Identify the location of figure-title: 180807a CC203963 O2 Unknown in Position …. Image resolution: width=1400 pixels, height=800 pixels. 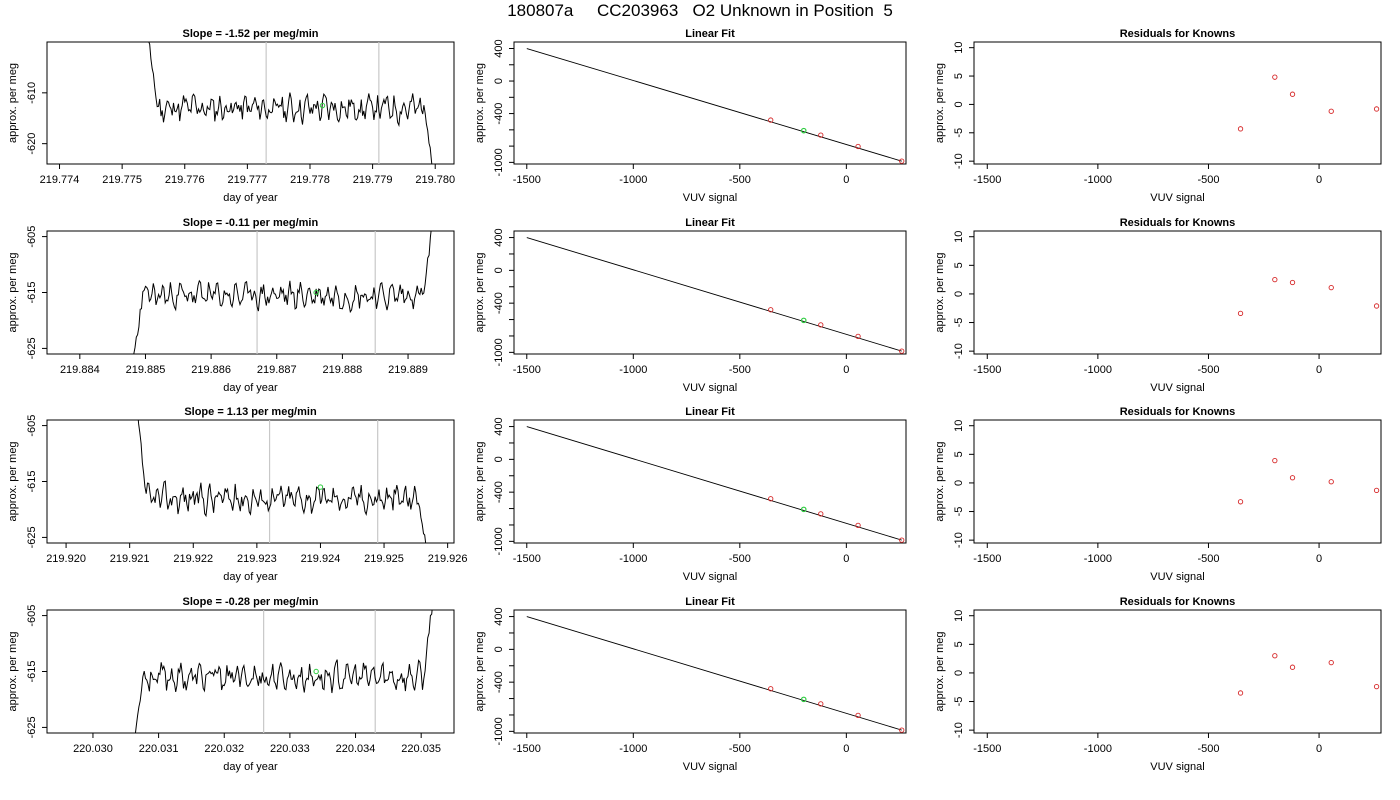
(700, 10).